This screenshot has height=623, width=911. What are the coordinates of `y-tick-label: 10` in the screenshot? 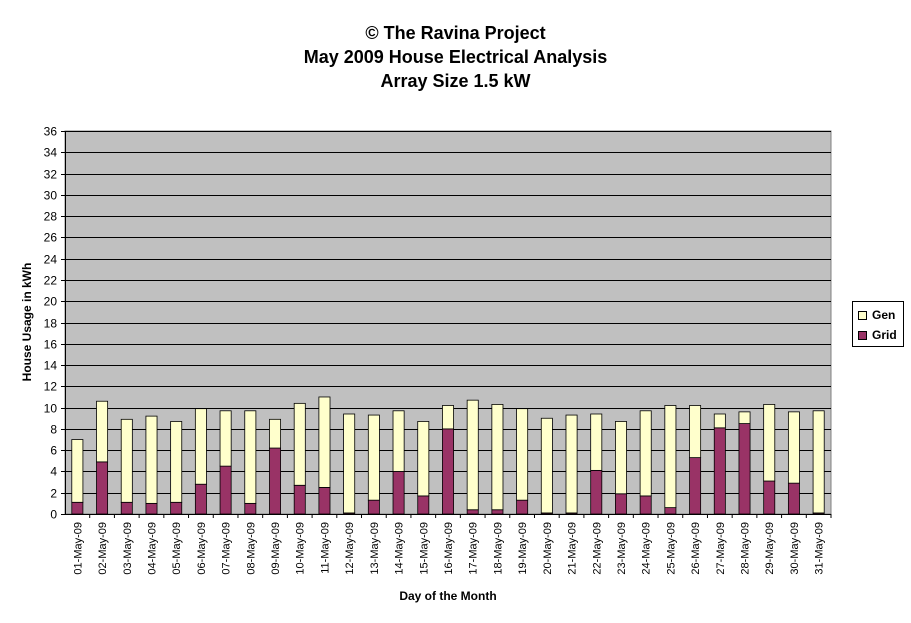 It's located at (51, 409).